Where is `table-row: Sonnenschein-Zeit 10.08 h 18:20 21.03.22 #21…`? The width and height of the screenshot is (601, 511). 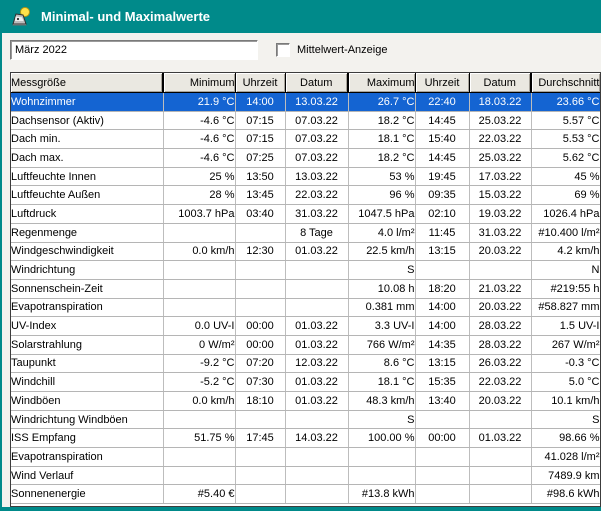
table-row: Sonnenschein-Zeit 10.08 h 18:20 21.03.22 #21… is located at coordinates (305, 289).